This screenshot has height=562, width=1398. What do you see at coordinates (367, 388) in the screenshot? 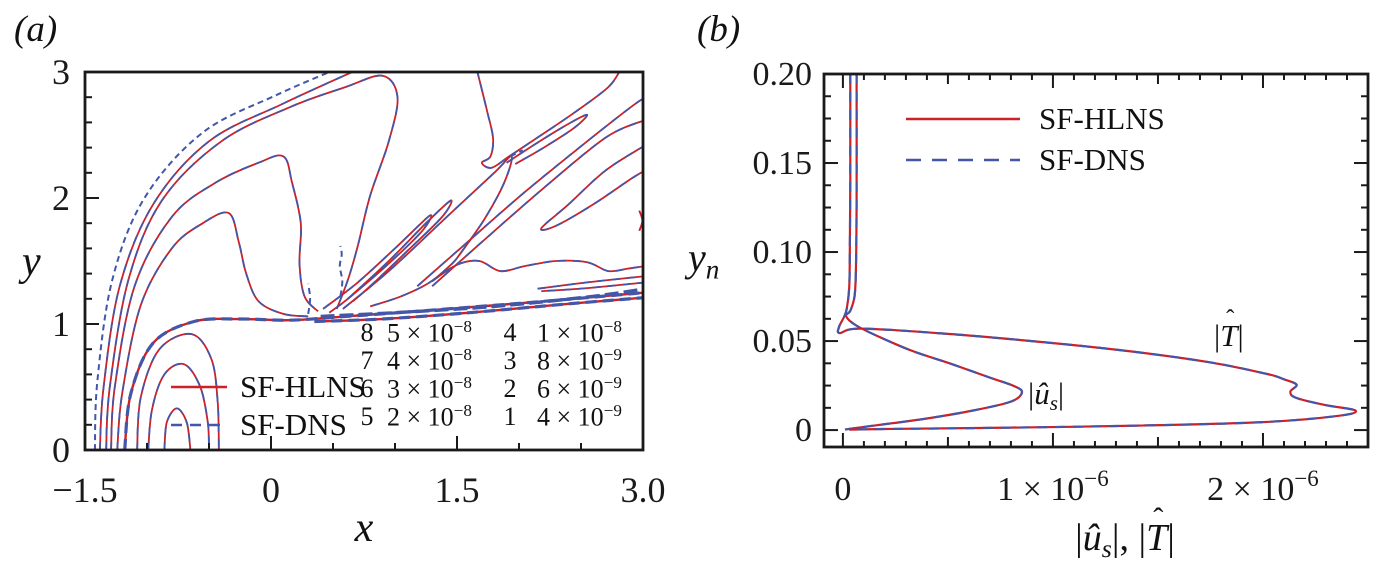
I see `contour-level-index: 6` at bounding box center [367, 388].